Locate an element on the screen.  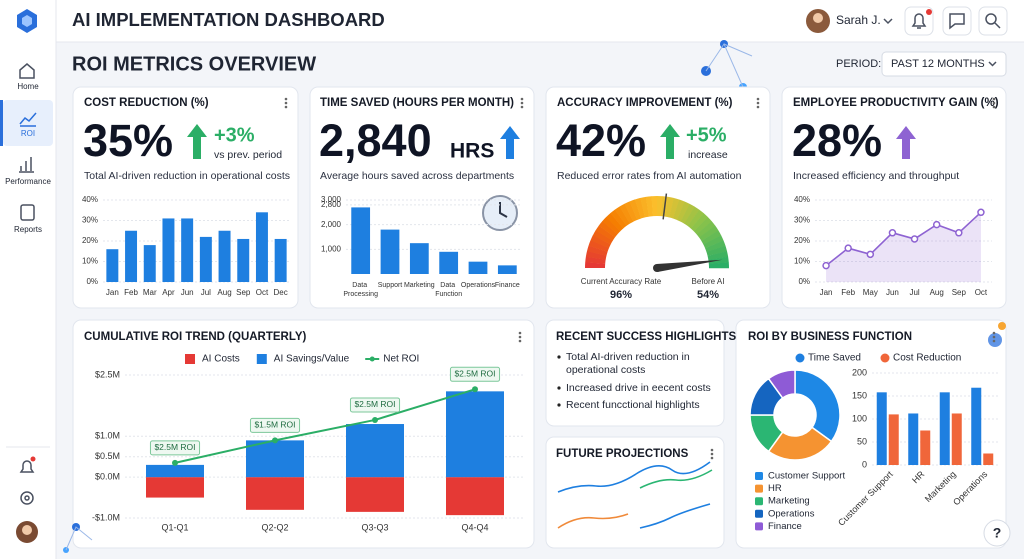
card-title: EMPLOYEE PRODUCTIVITY GAIN (%) is located at coordinates (896, 103).